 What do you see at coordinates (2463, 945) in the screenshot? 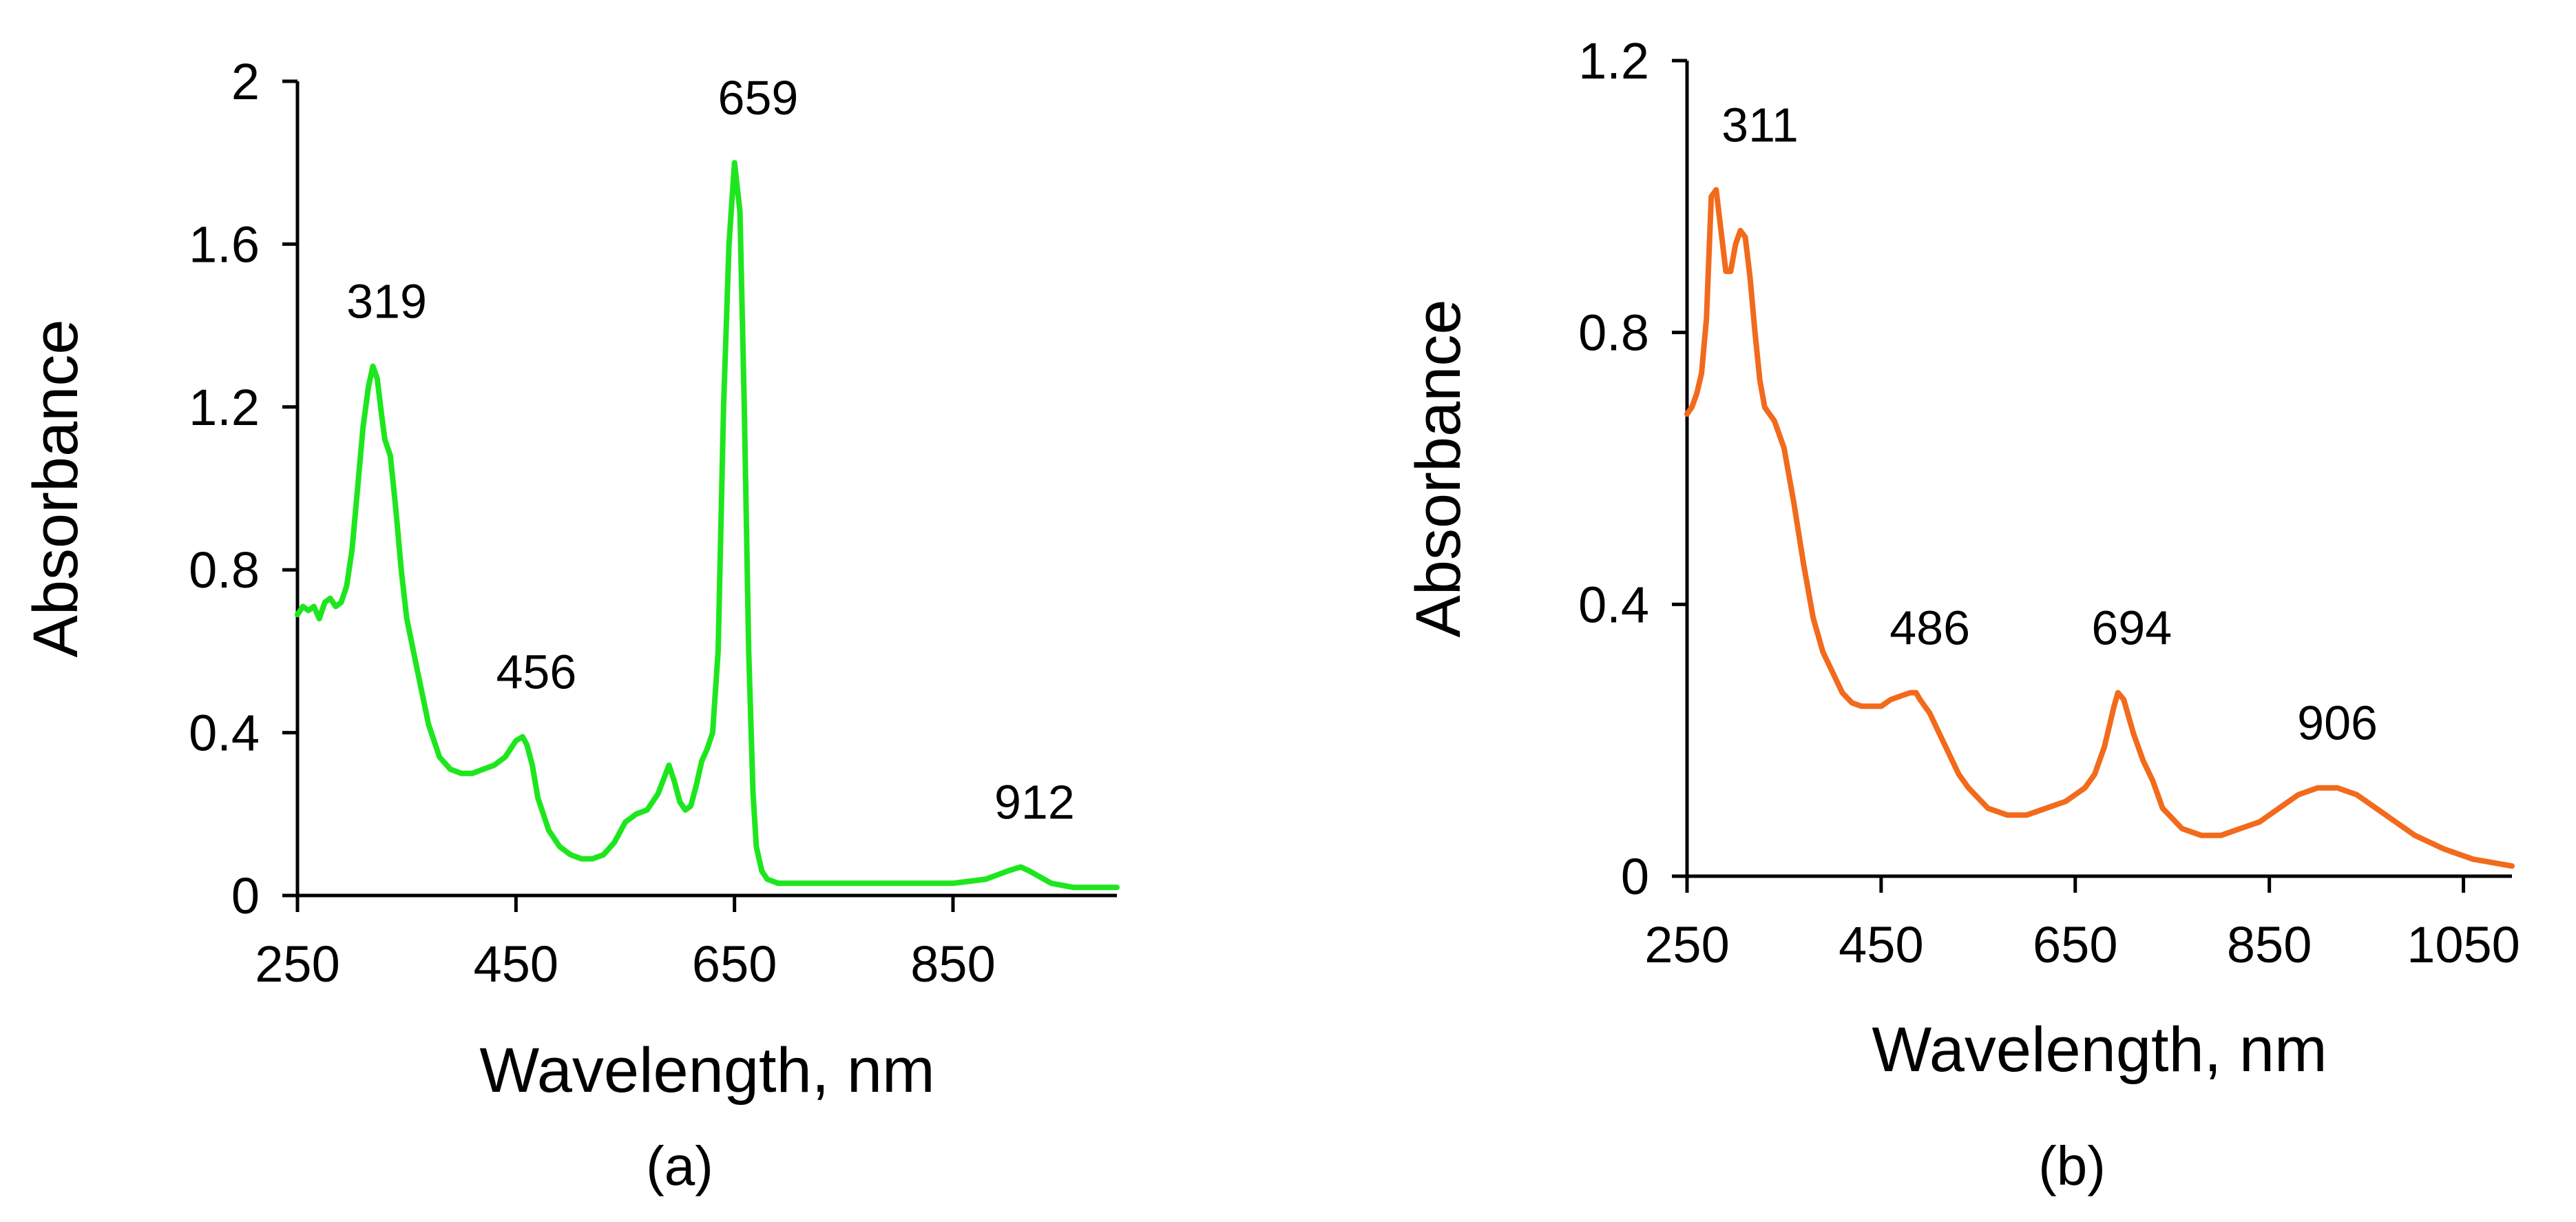
I see `chart-b-x-tick-label: 1050` at bounding box center [2463, 945].